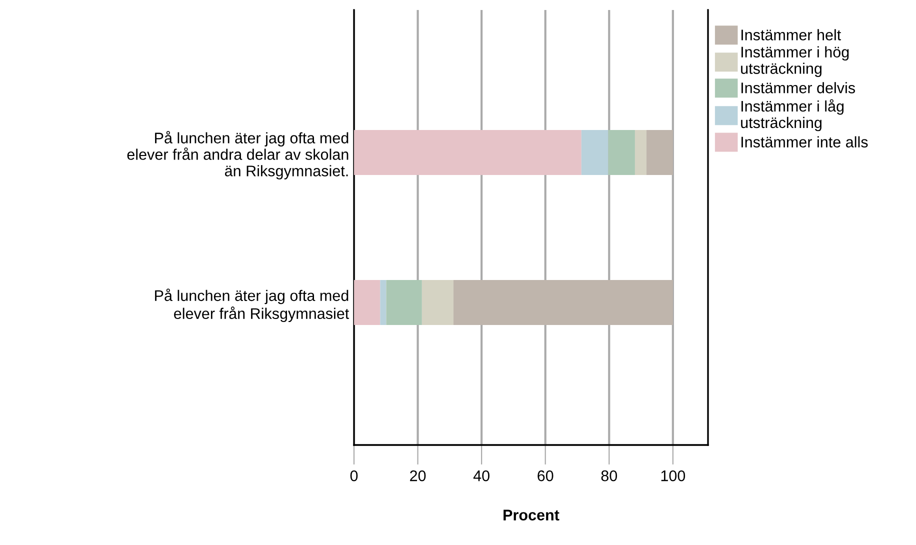 The width and height of the screenshot is (916, 545). What do you see at coordinates (804, 142) in the screenshot?
I see `legend-label: Instämmer inte alls` at bounding box center [804, 142].